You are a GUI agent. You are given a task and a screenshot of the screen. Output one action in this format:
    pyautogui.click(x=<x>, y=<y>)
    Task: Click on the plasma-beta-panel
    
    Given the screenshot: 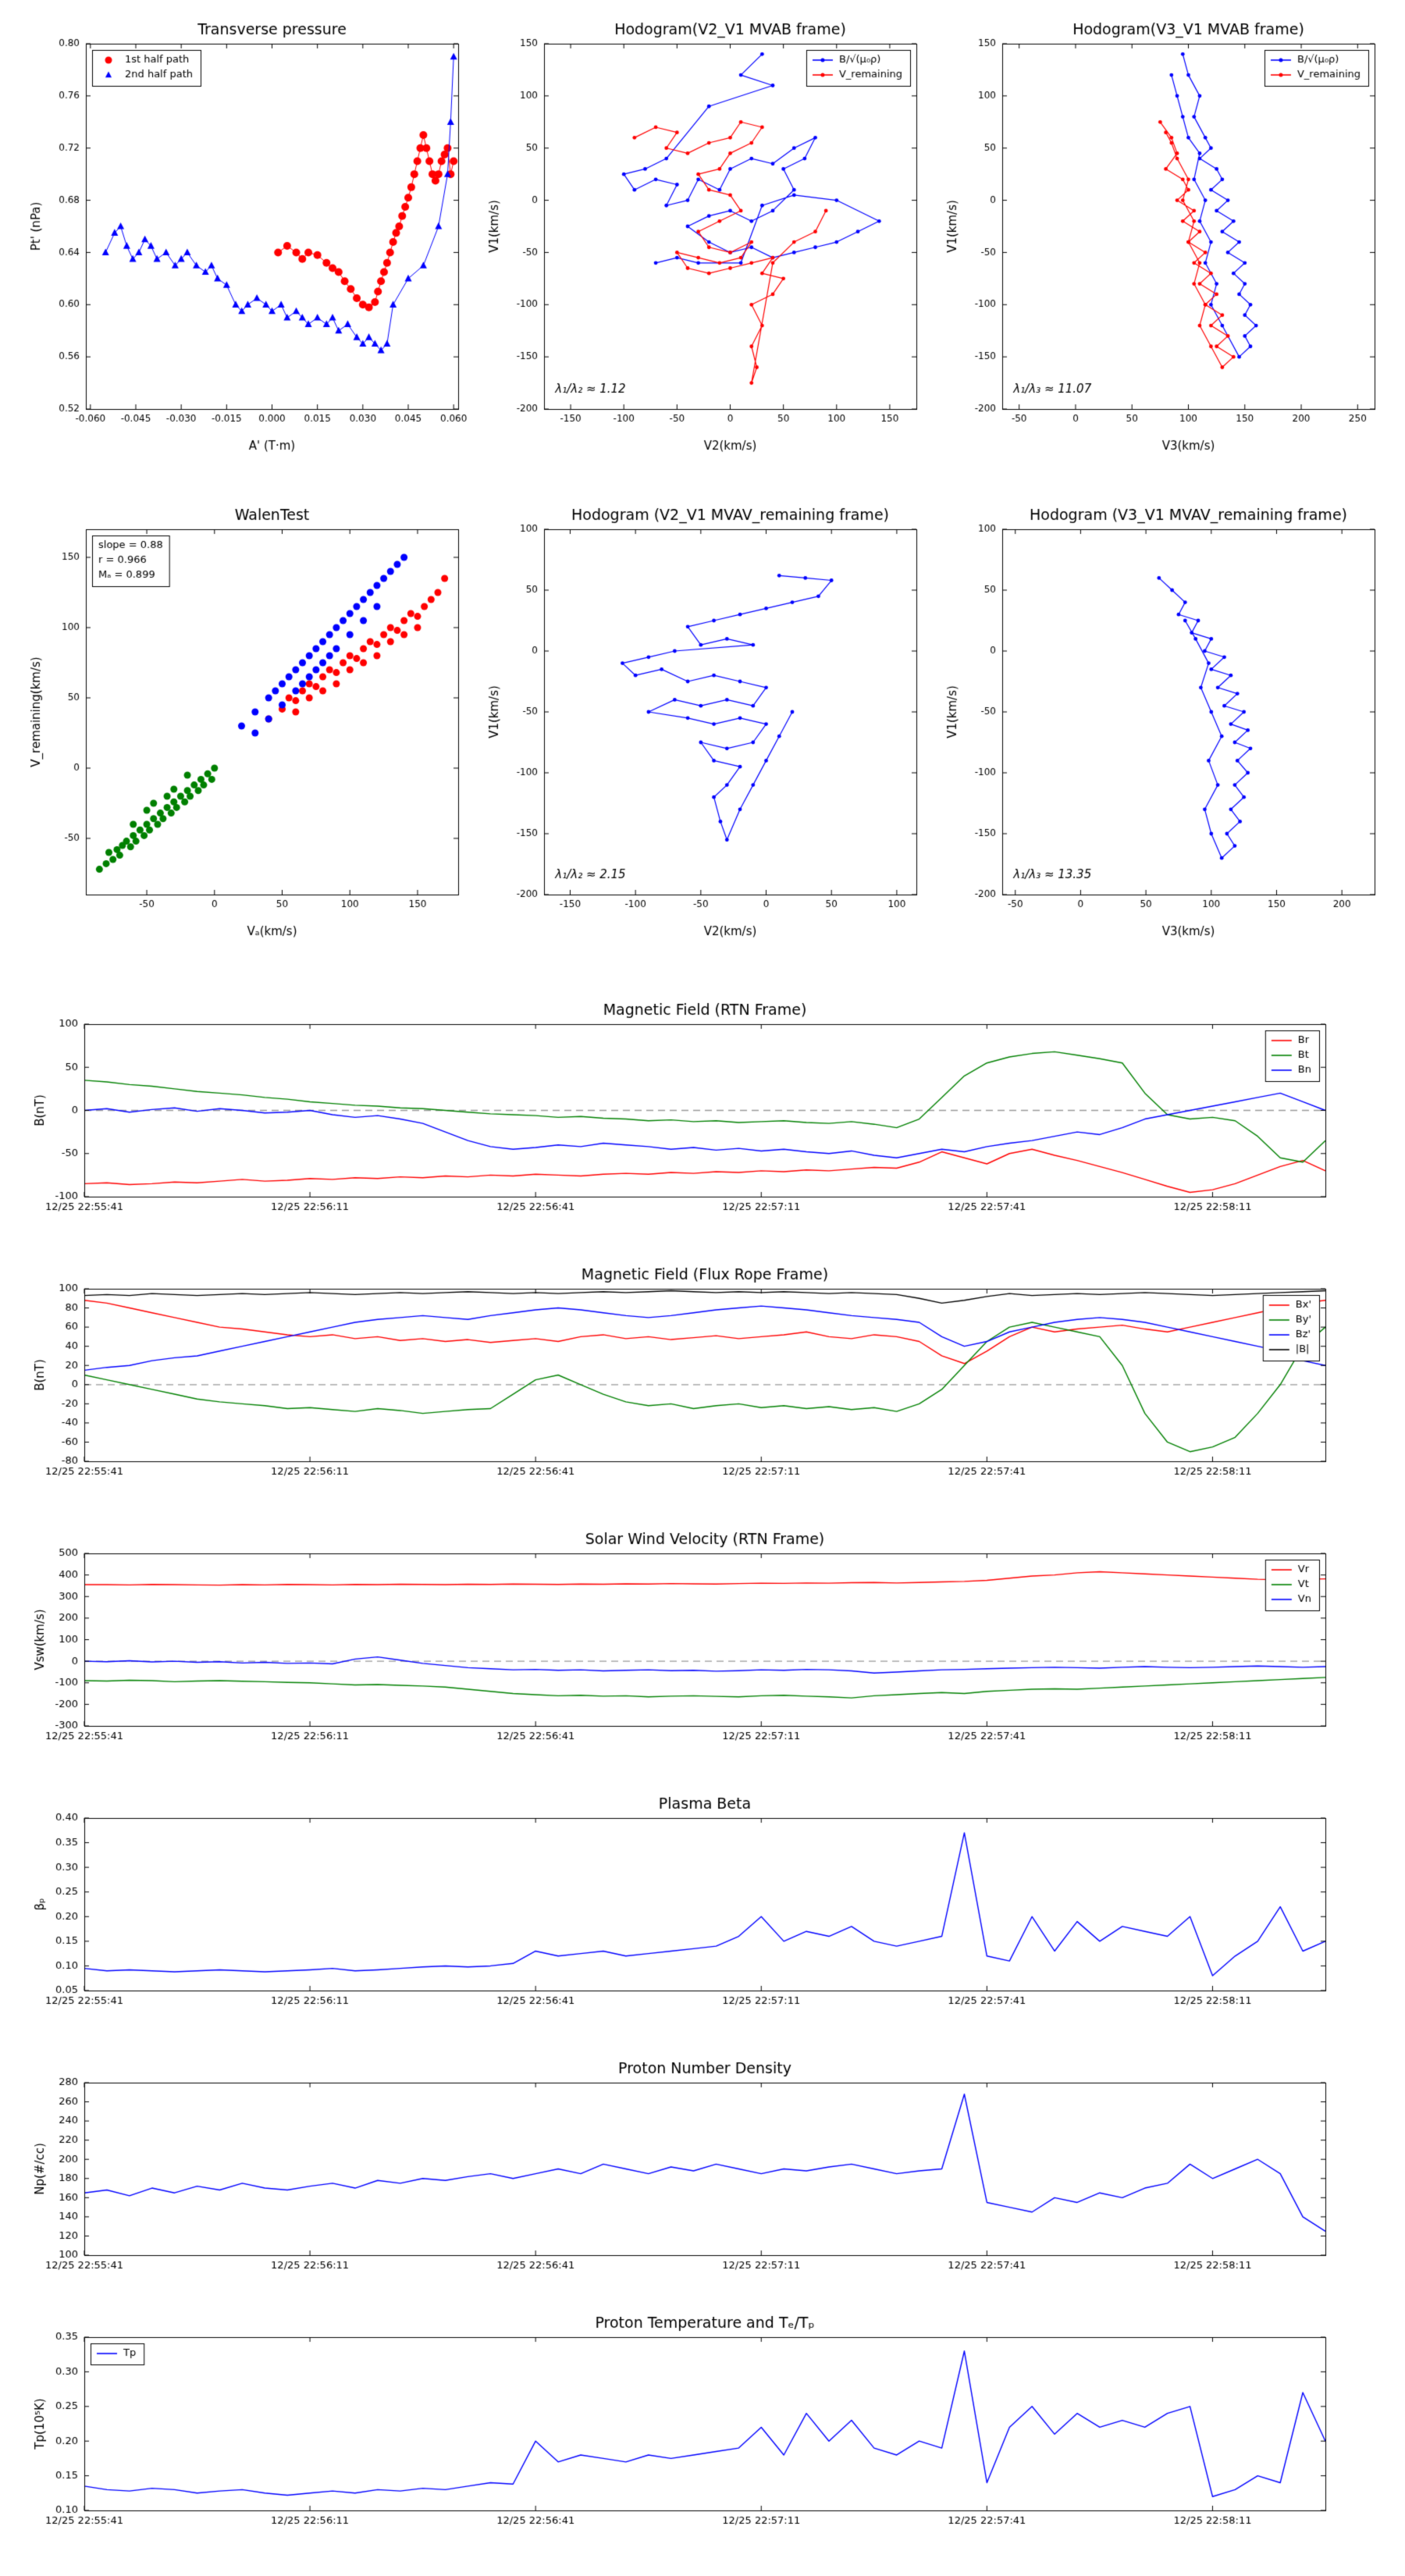 What is the action you would take?
    pyautogui.click(x=703, y=1907)
    